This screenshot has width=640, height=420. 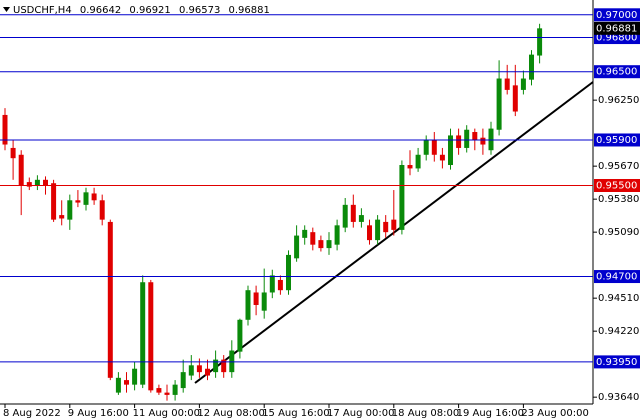 What do you see at coordinates (249, 10) in the screenshot?
I see `close-value: 0.96881` at bounding box center [249, 10].